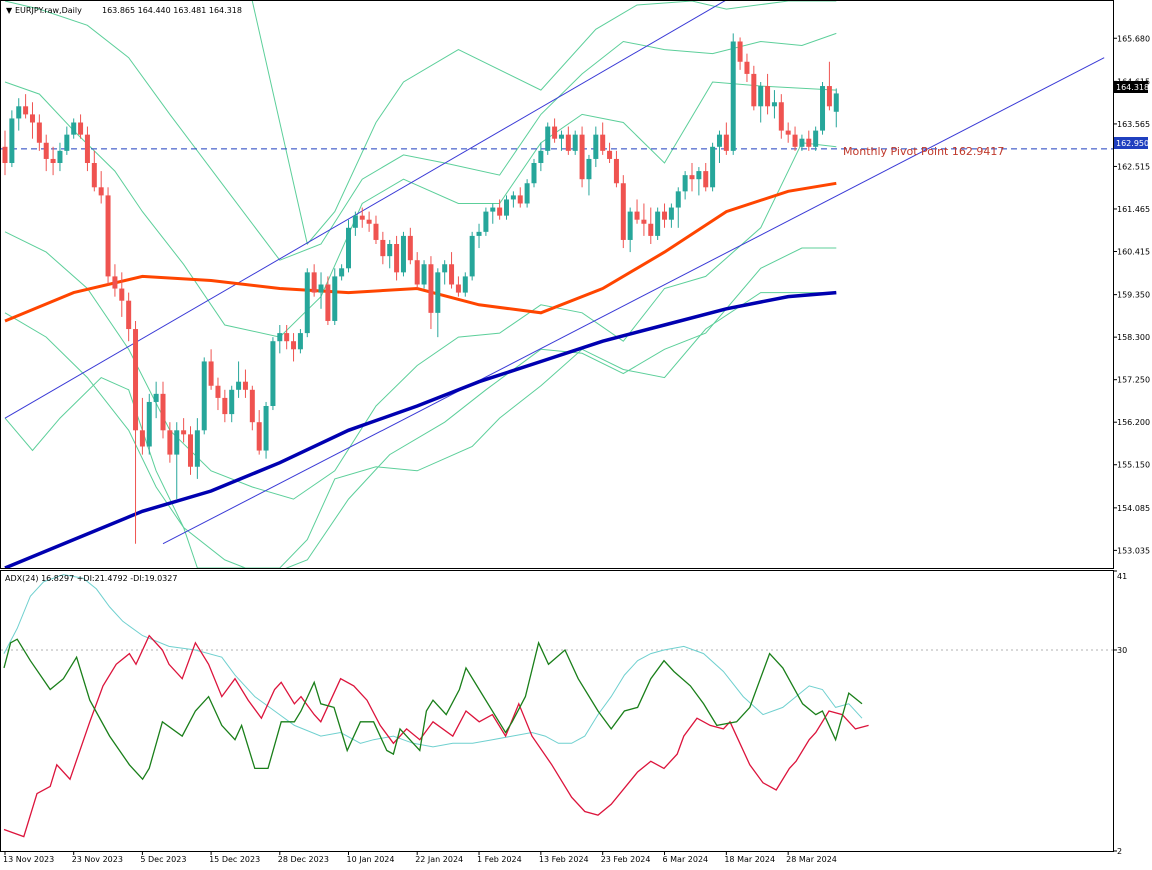 The image size is (1152, 870). Describe the element at coordinates (1132, 143) in the screenshot. I see `pivot-price-text: 162.950` at that location.